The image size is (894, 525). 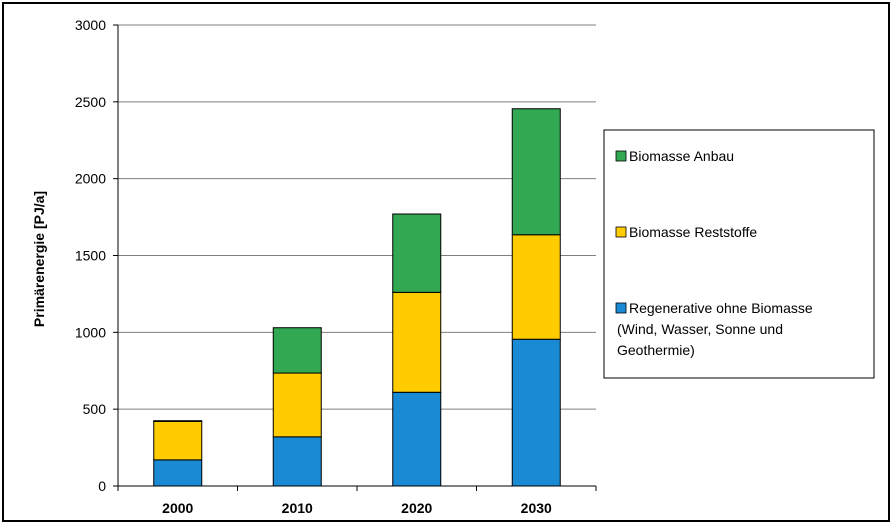 What do you see at coordinates (90, 256) in the screenshot?
I see `y-tick-label: 1500` at bounding box center [90, 256].